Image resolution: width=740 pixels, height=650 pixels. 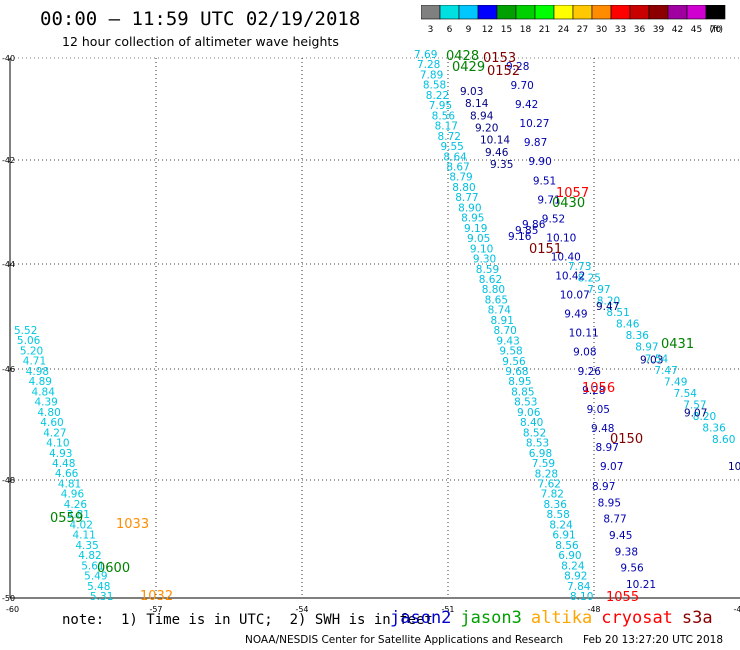 What do you see at coordinates (567, 546) in the screenshot?
I see `wave-height-value: 8.56` at bounding box center [567, 546].